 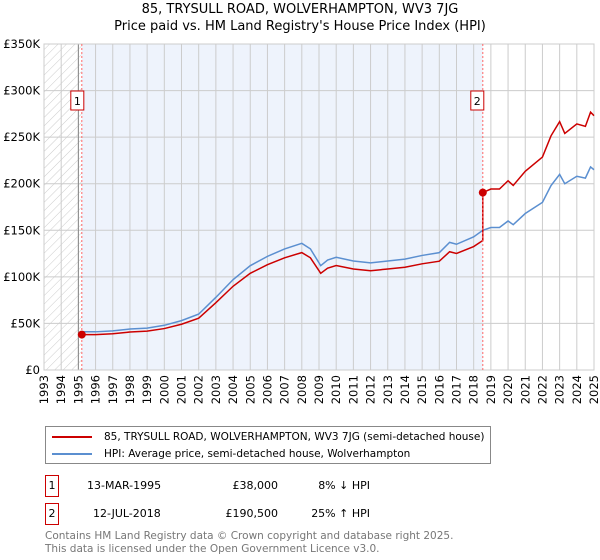 What do you see at coordinates (252, 513) in the screenshot?
I see `sale-price: £190,500` at bounding box center [252, 513].